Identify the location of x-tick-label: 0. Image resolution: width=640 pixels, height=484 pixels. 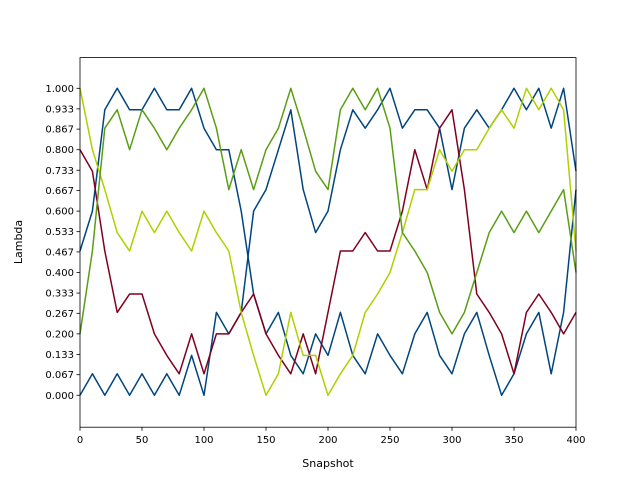
(80, 440).